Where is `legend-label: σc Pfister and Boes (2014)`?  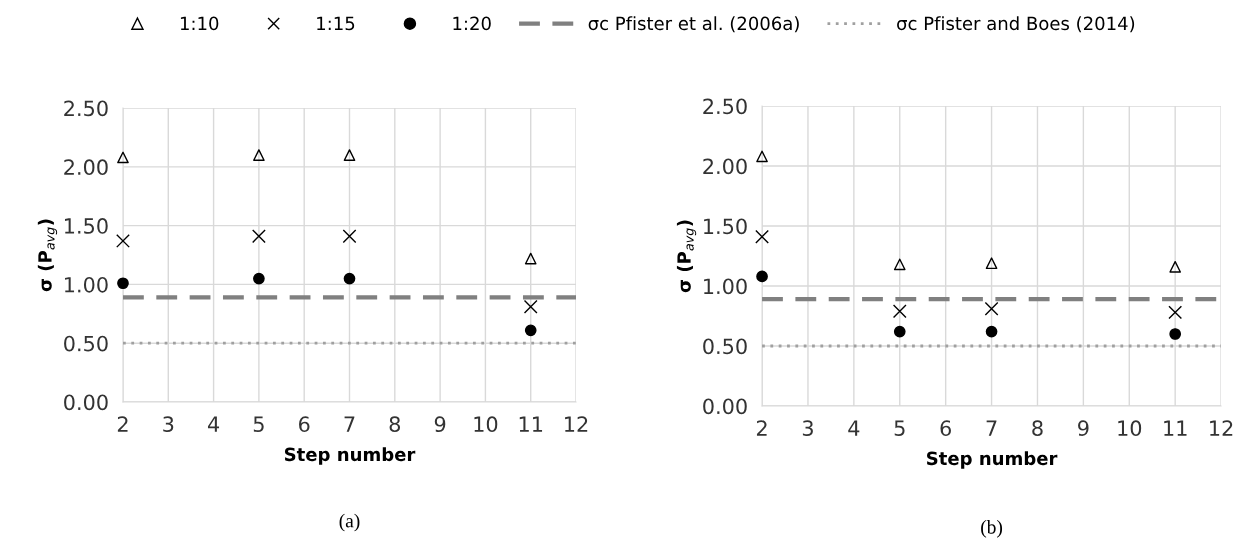 legend-label: σc Pfister and Boes (2014) is located at coordinates (1016, 24).